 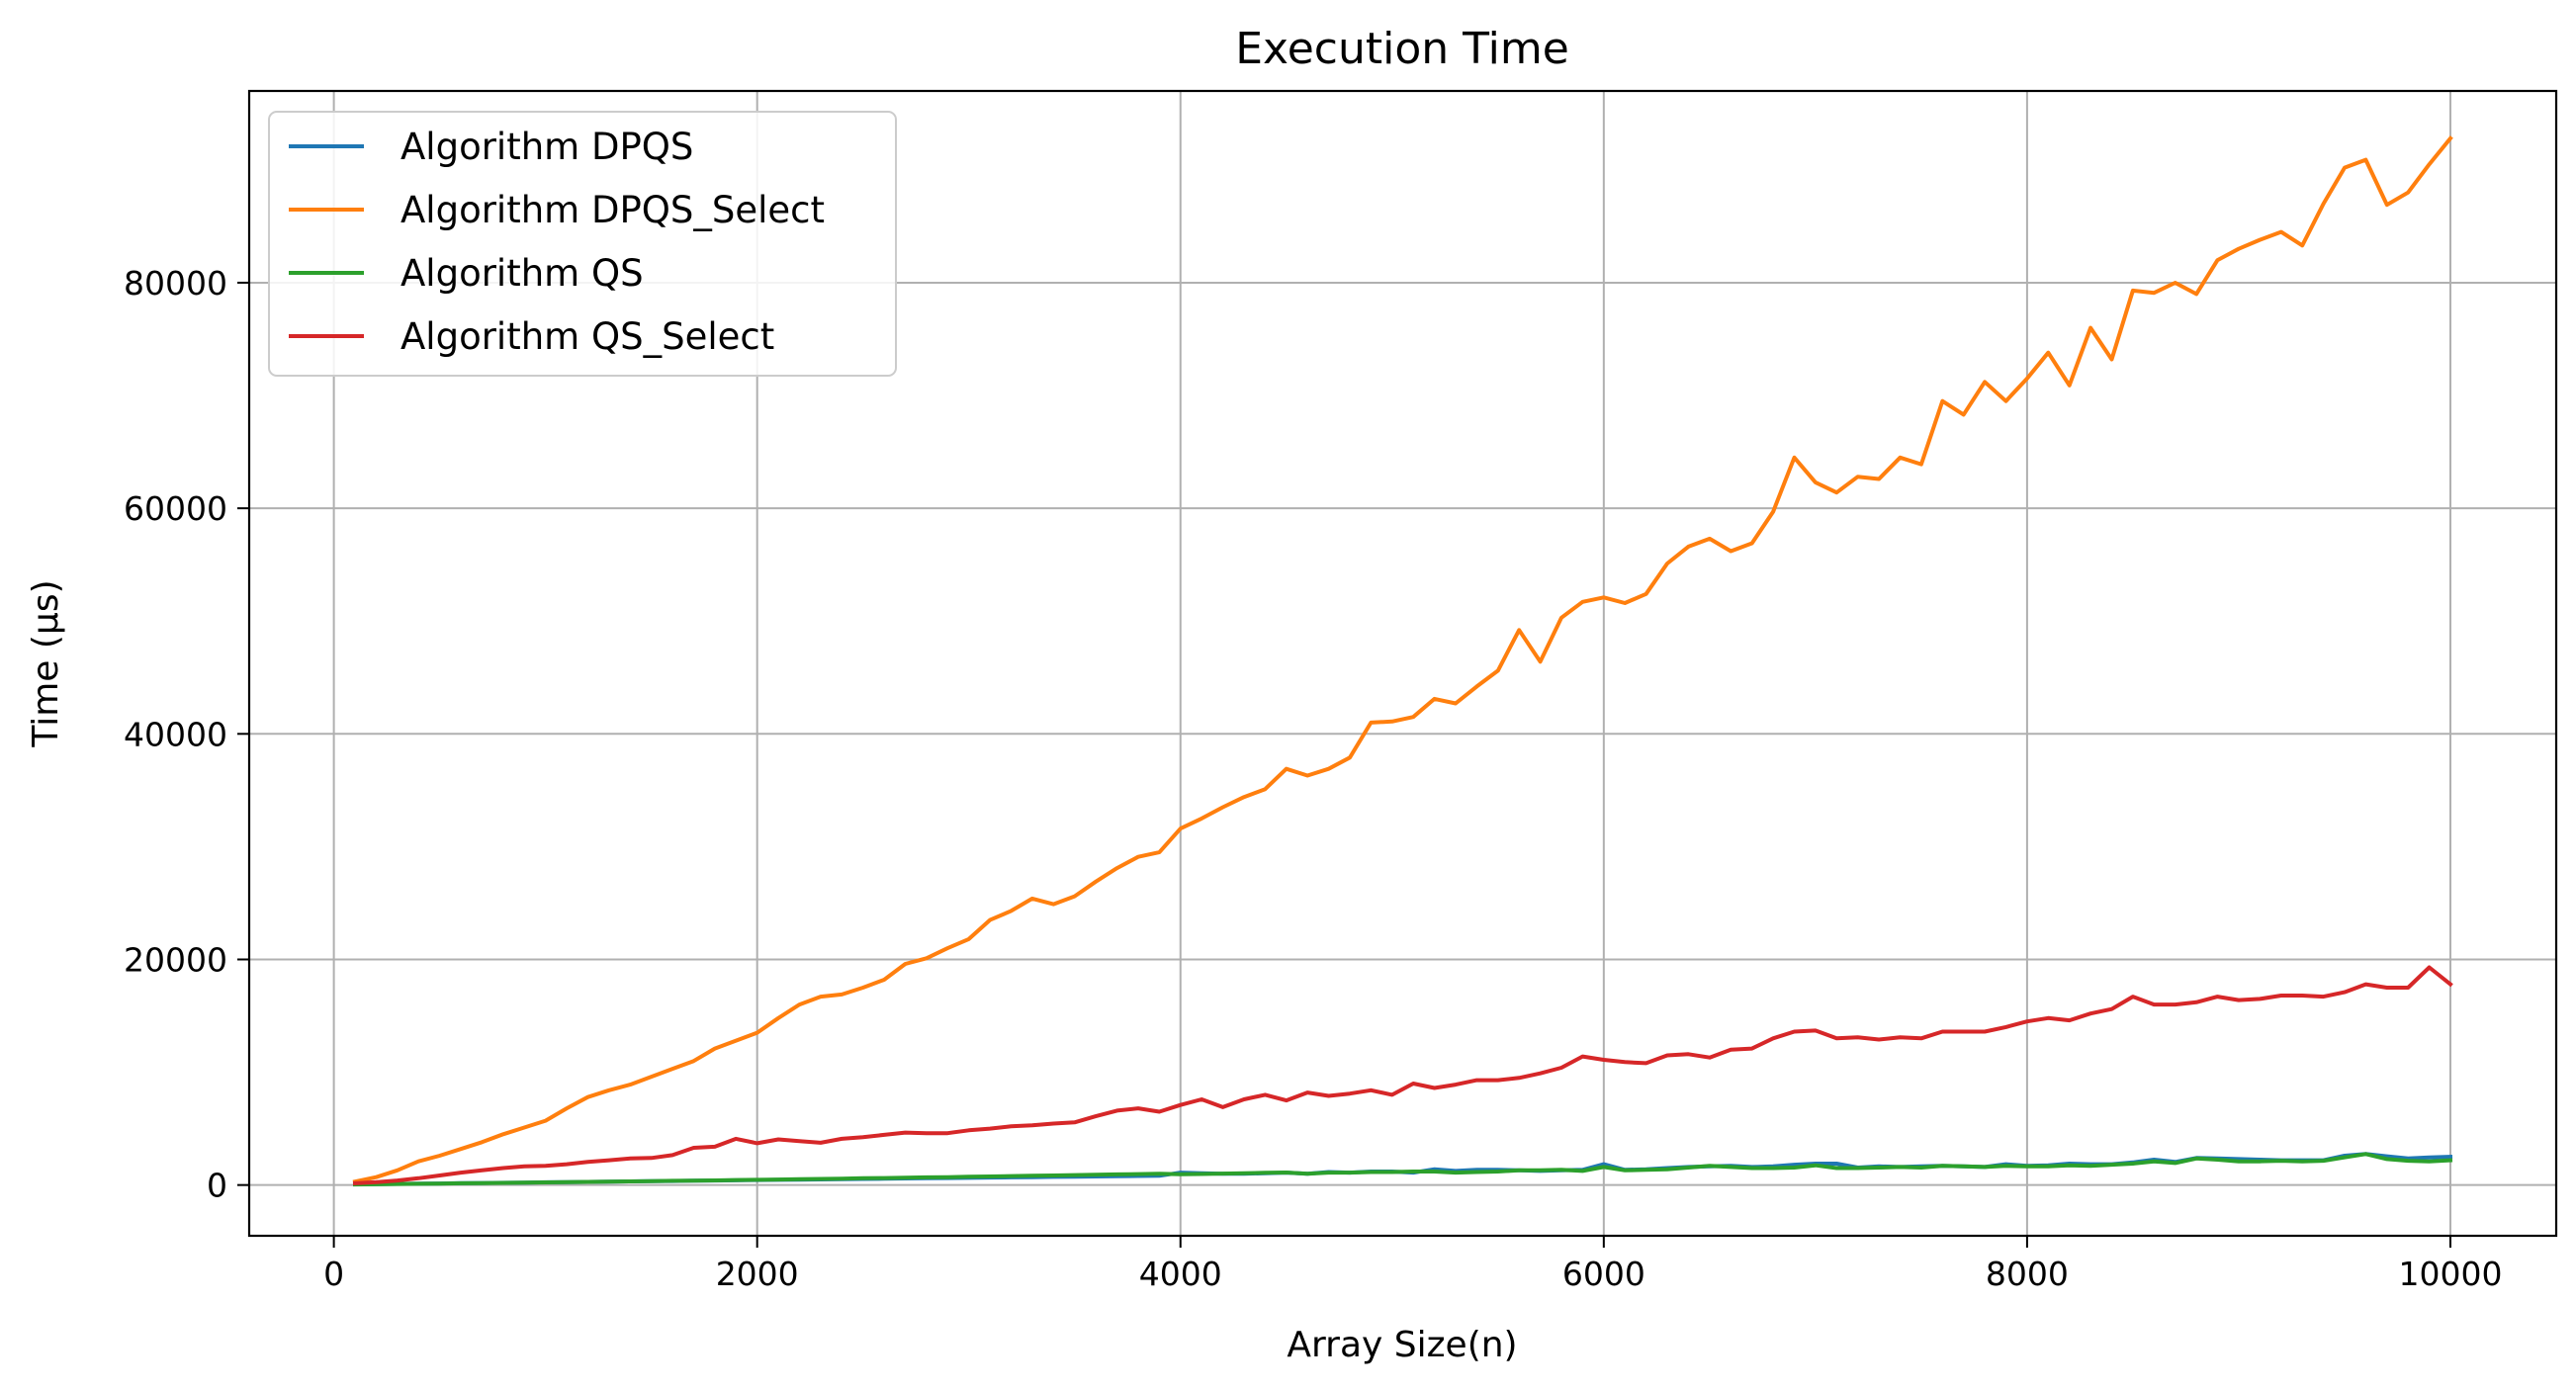 I want to click on series-line-algorithm-qs-select, so click(x=1402, y=1075).